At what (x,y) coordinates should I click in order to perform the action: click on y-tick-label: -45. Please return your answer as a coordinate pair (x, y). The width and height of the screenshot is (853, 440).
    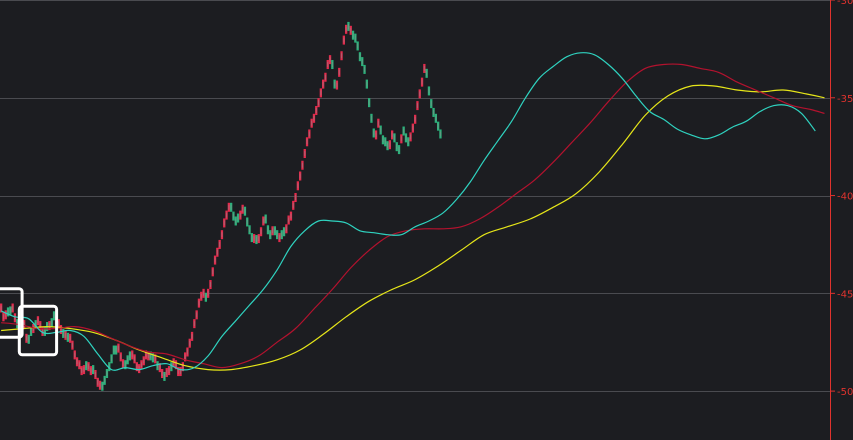
    Looking at the image, I should click on (845, 294).